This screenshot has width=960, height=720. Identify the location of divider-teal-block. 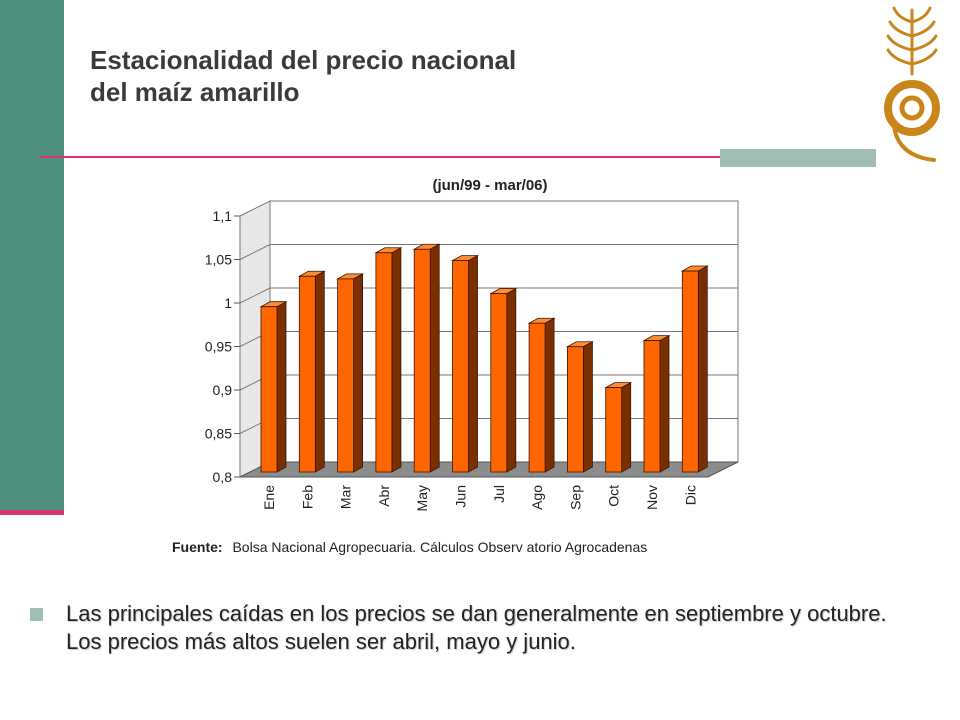
(798, 158).